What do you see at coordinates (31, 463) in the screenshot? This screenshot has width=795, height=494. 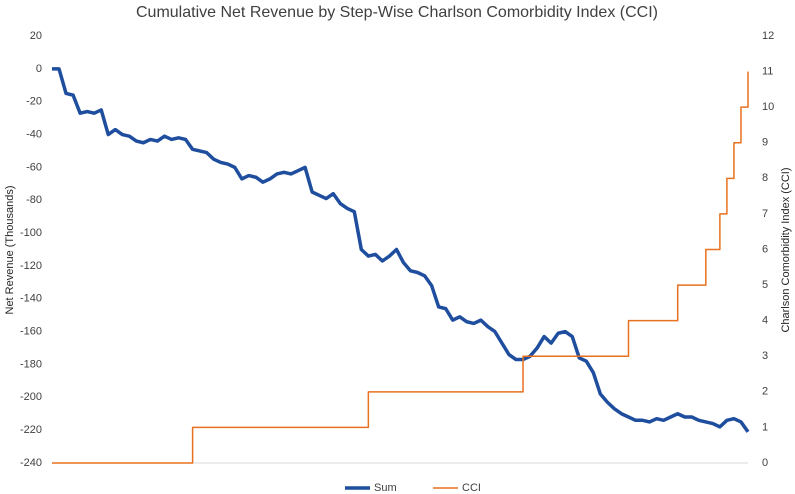 I see `y-tick-label: -240` at bounding box center [31, 463].